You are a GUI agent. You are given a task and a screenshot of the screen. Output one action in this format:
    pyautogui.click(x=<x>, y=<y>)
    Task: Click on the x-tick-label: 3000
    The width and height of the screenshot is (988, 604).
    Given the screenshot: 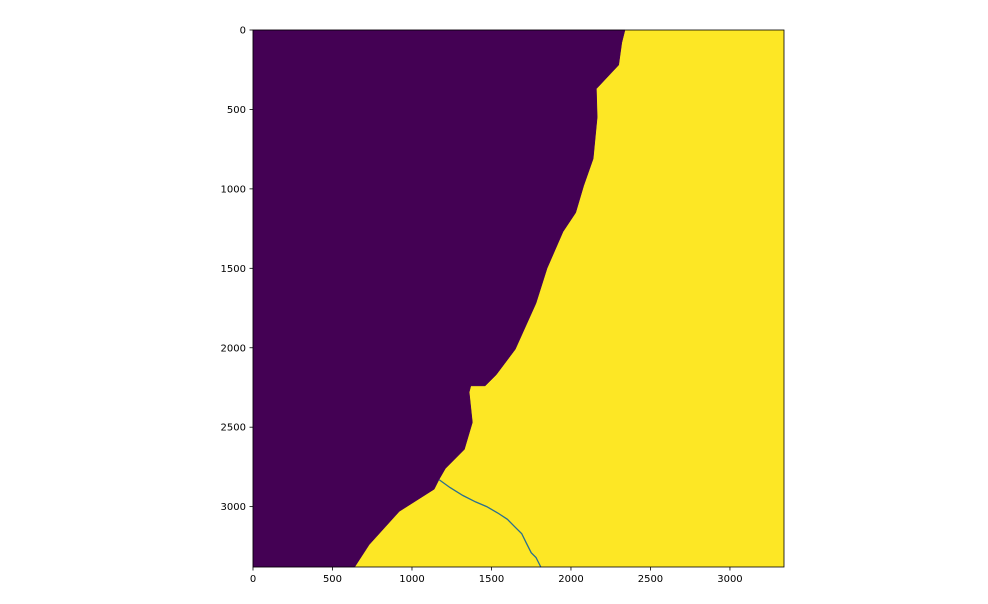 What is the action you would take?
    pyautogui.click(x=729, y=579)
    